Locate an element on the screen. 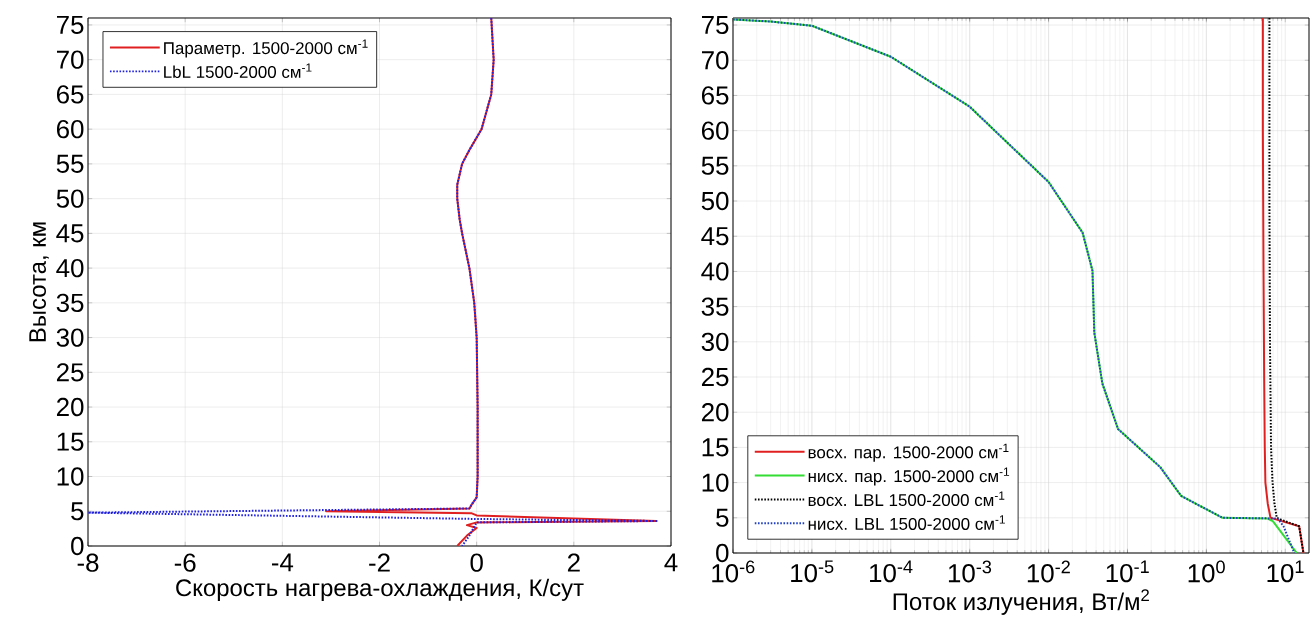 This screenshot has width=1312, height=642. x-tick-label: 10$^{0}$ is located at coordinates (1206, 571).